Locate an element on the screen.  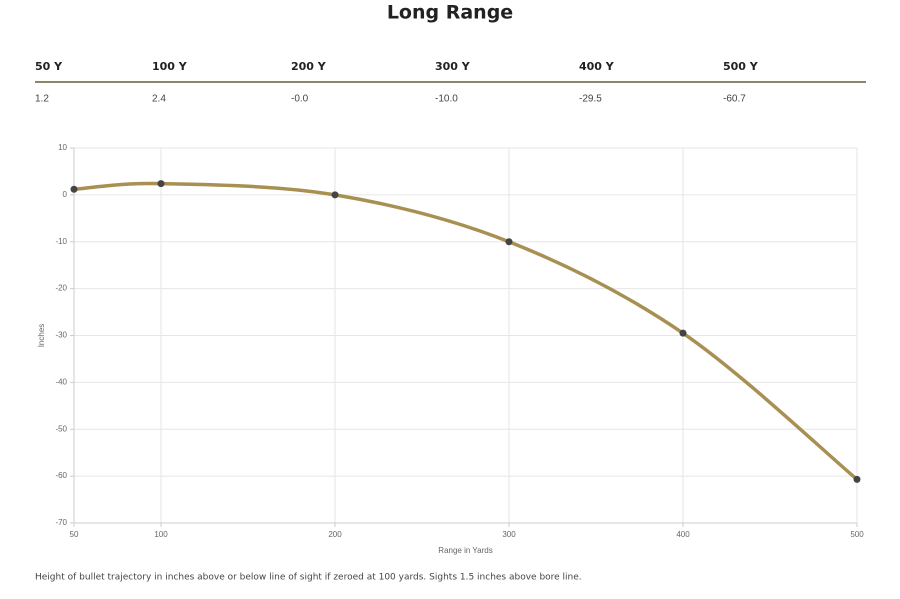
y-axis-label: Inches is located at coordinates (41, 336).